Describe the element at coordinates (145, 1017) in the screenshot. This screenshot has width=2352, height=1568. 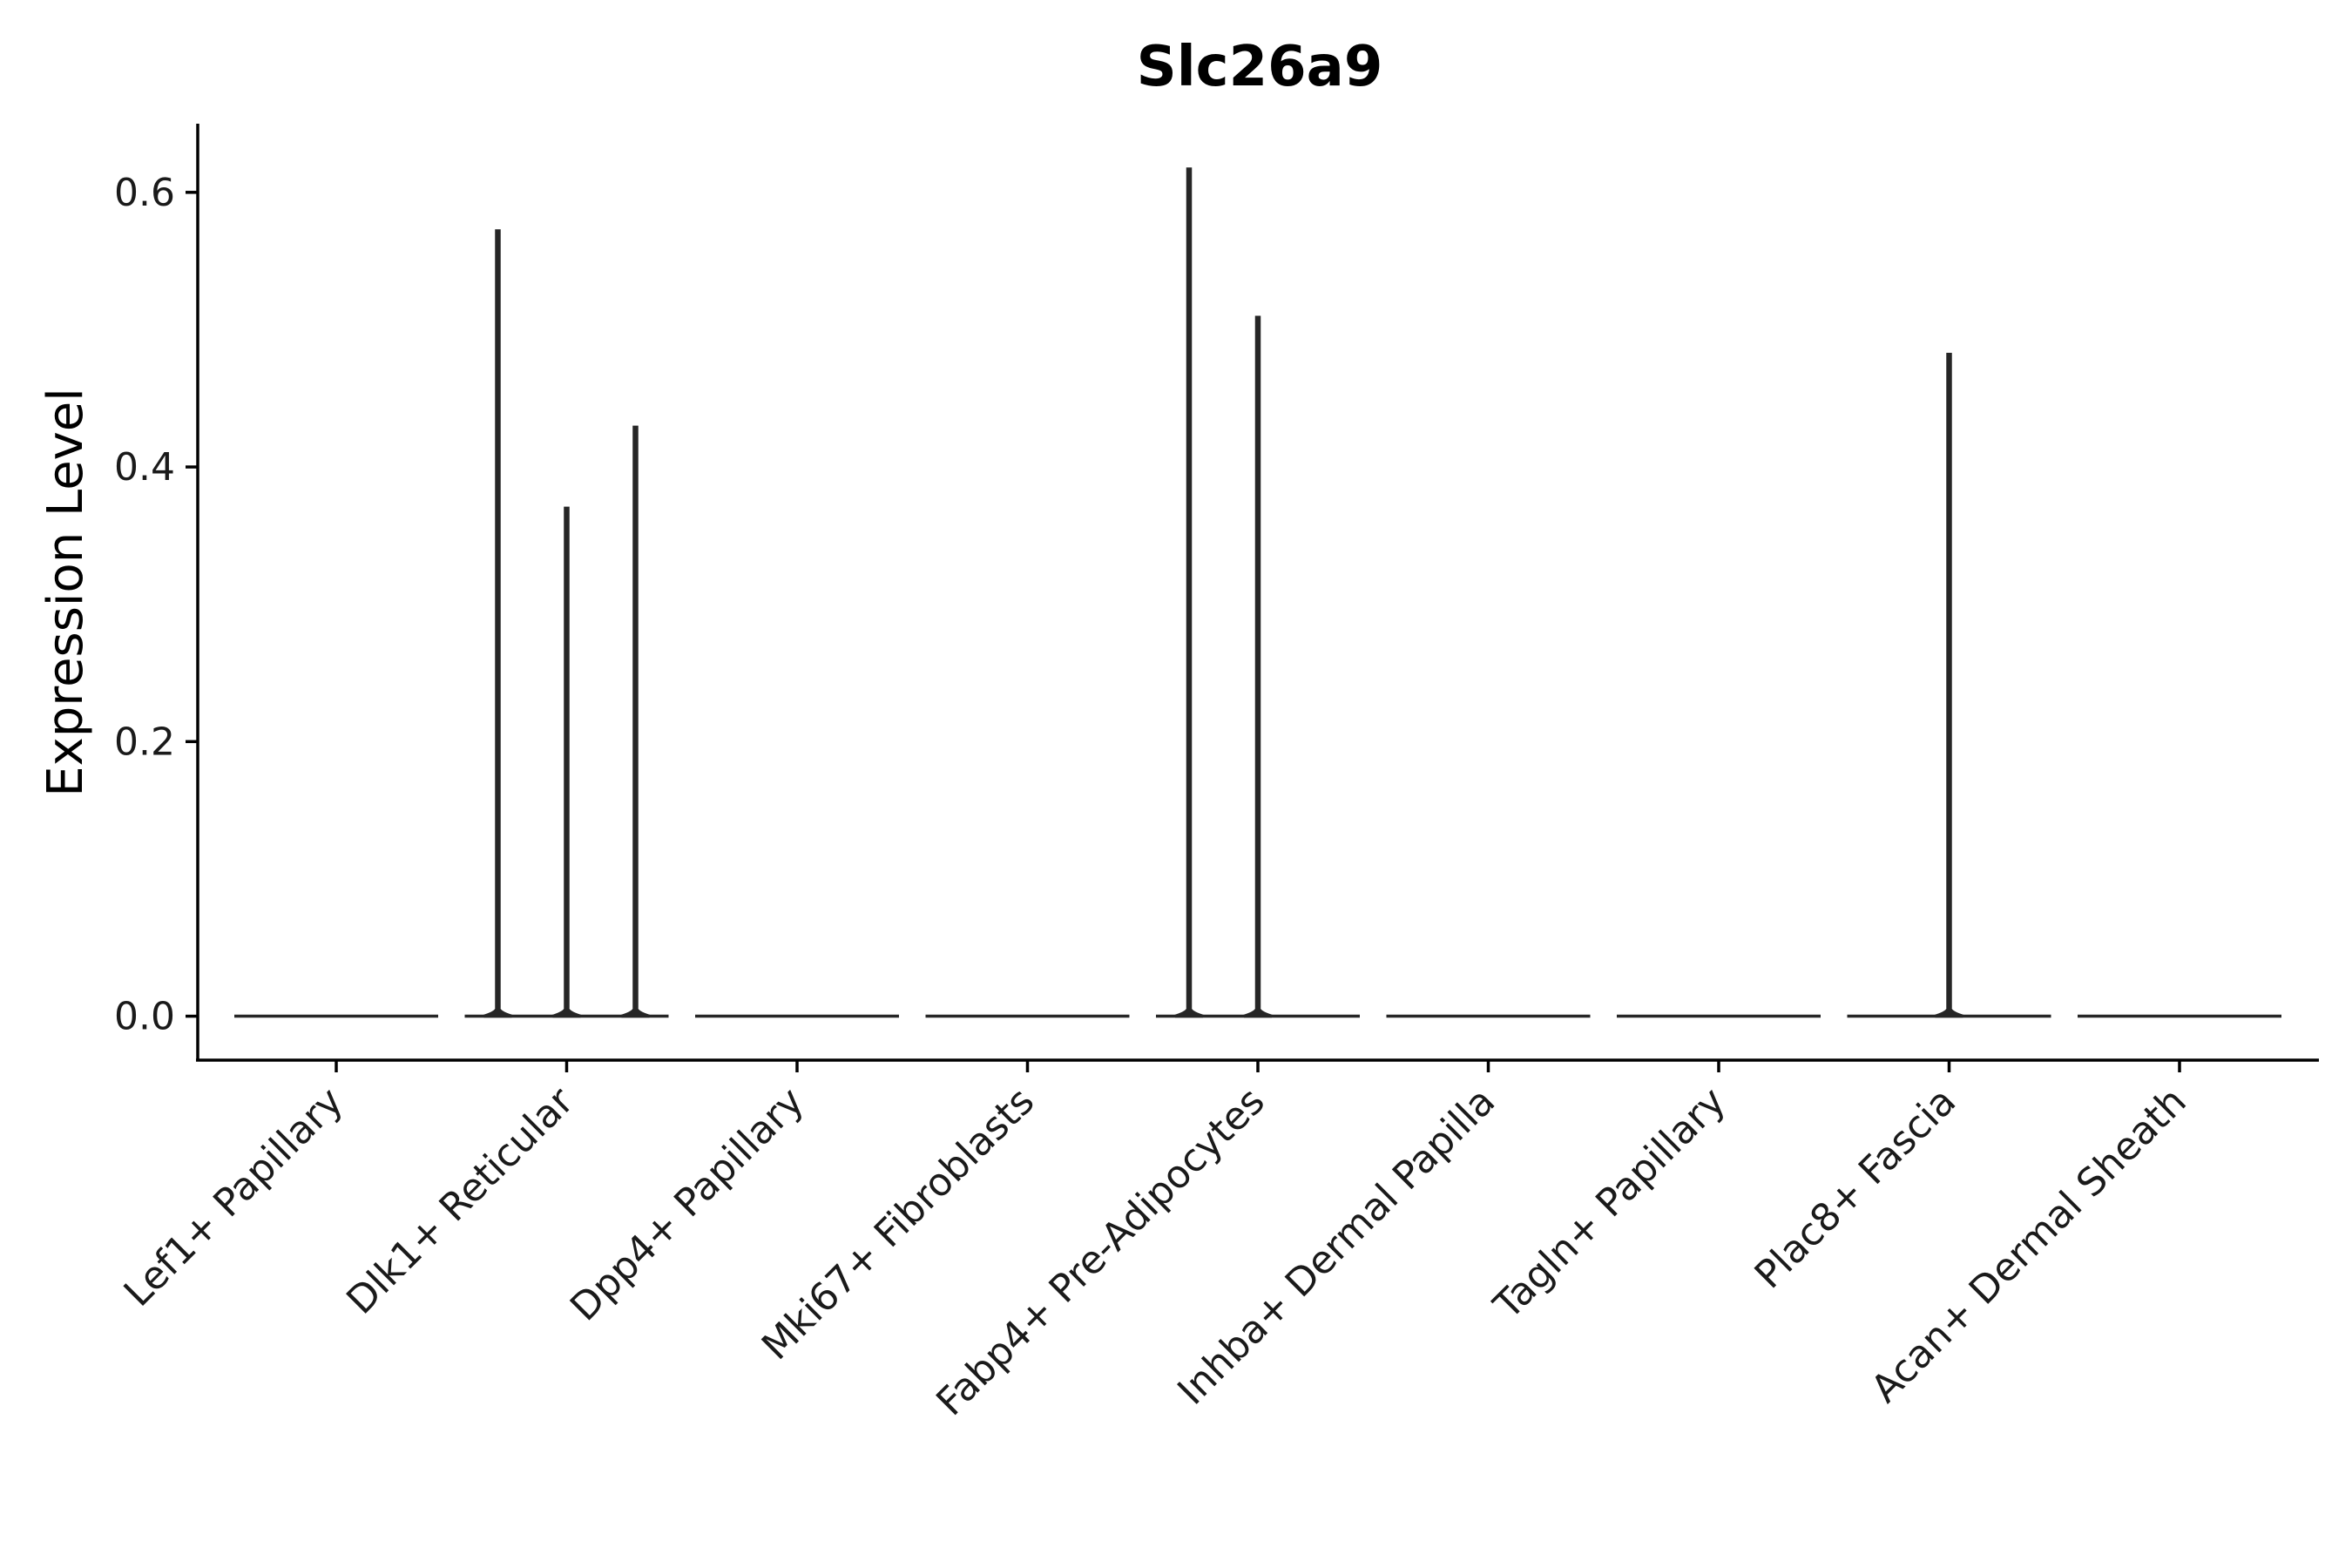
I see `y-tick-label: 0.0` at that location.